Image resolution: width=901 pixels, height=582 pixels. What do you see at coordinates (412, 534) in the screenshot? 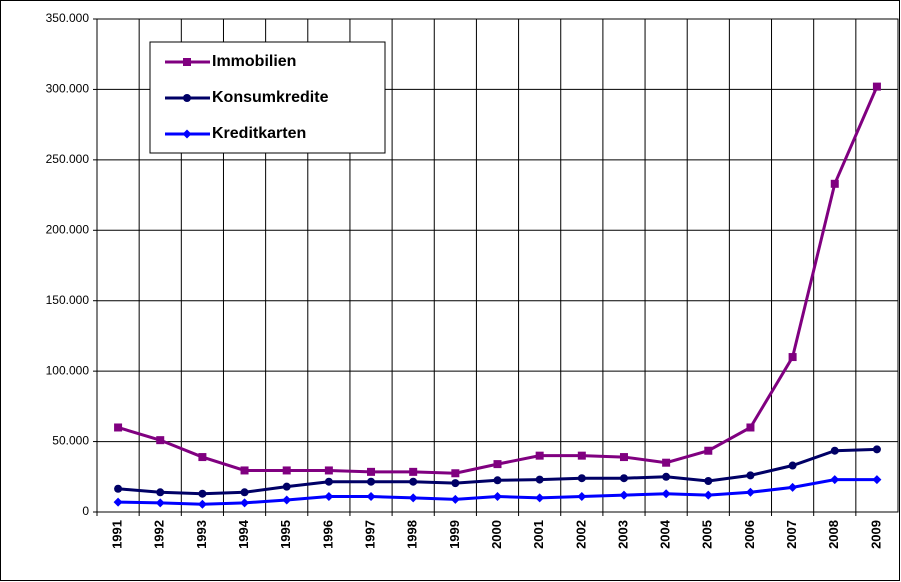
I see `x-tick-label: 1998` at bounding box center [412, 534].